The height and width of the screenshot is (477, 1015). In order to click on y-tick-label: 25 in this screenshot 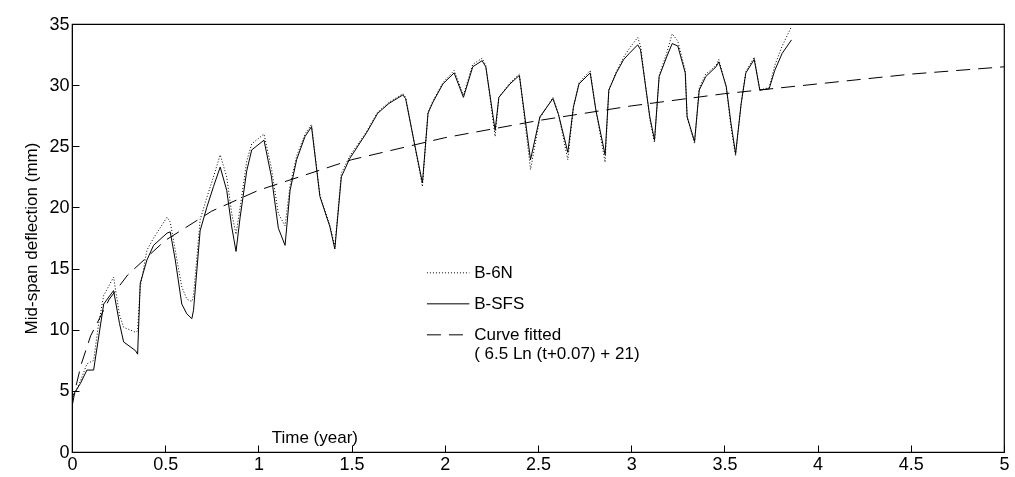, I will do `click(59, 145)`.